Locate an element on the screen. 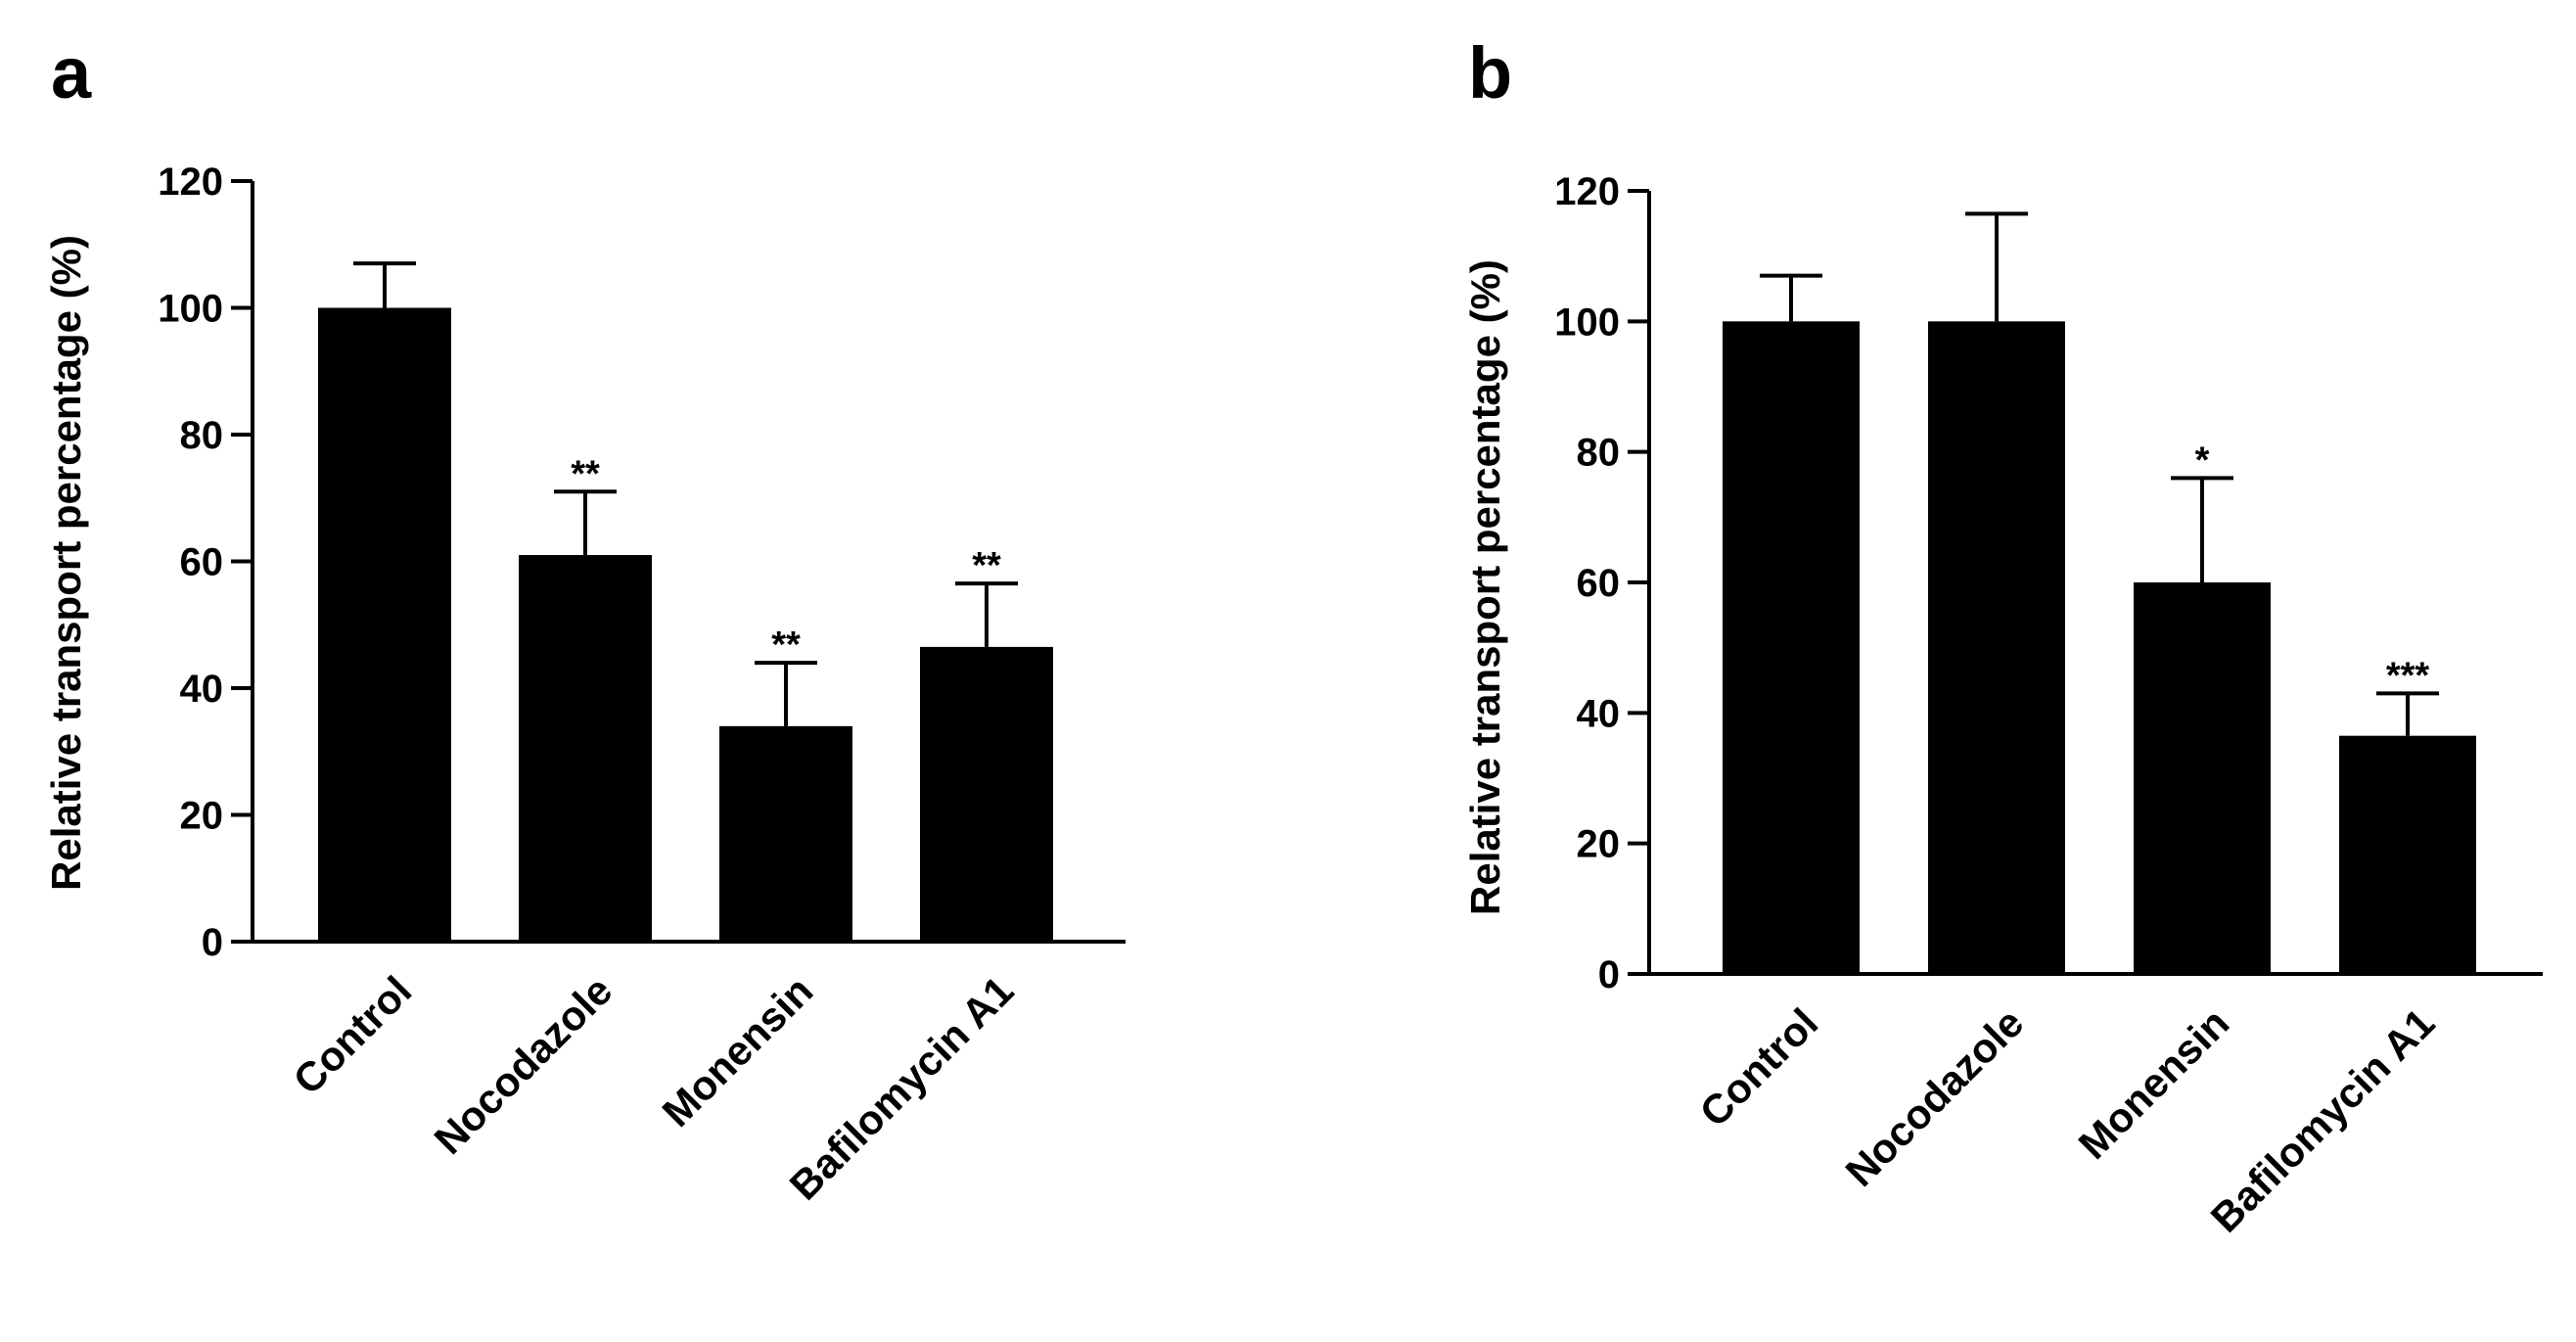  panel-letter: b is located at coordinates (1490, 73).